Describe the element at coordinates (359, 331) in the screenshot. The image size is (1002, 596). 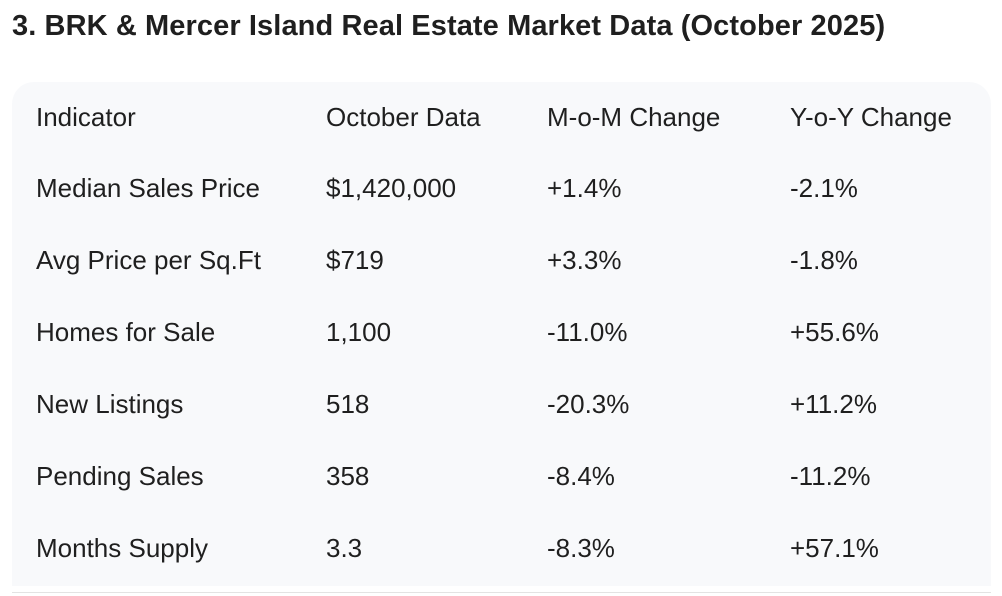
I see `october-data-cell: 1,100` at that location.